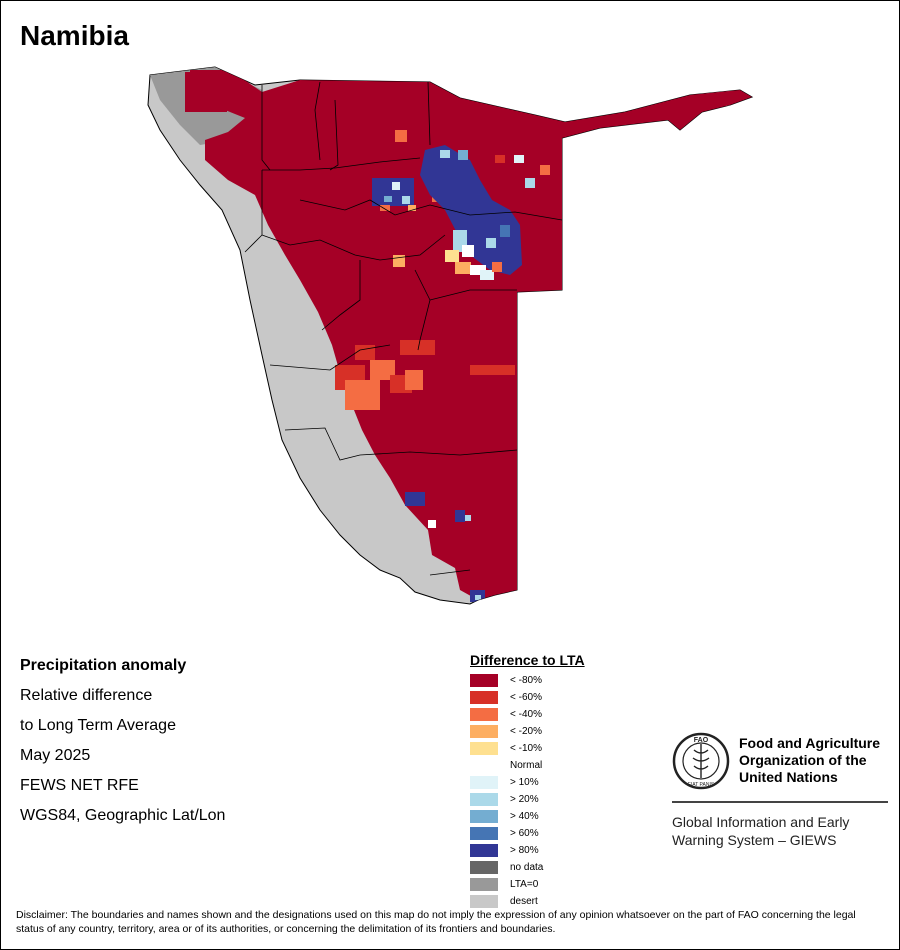 Image resolution: width=900 pixels, height=950 pixels. Describe the element at coordinates (788, 777) in the screenshot. I see `fao-name-line3: United Nations` at that location.